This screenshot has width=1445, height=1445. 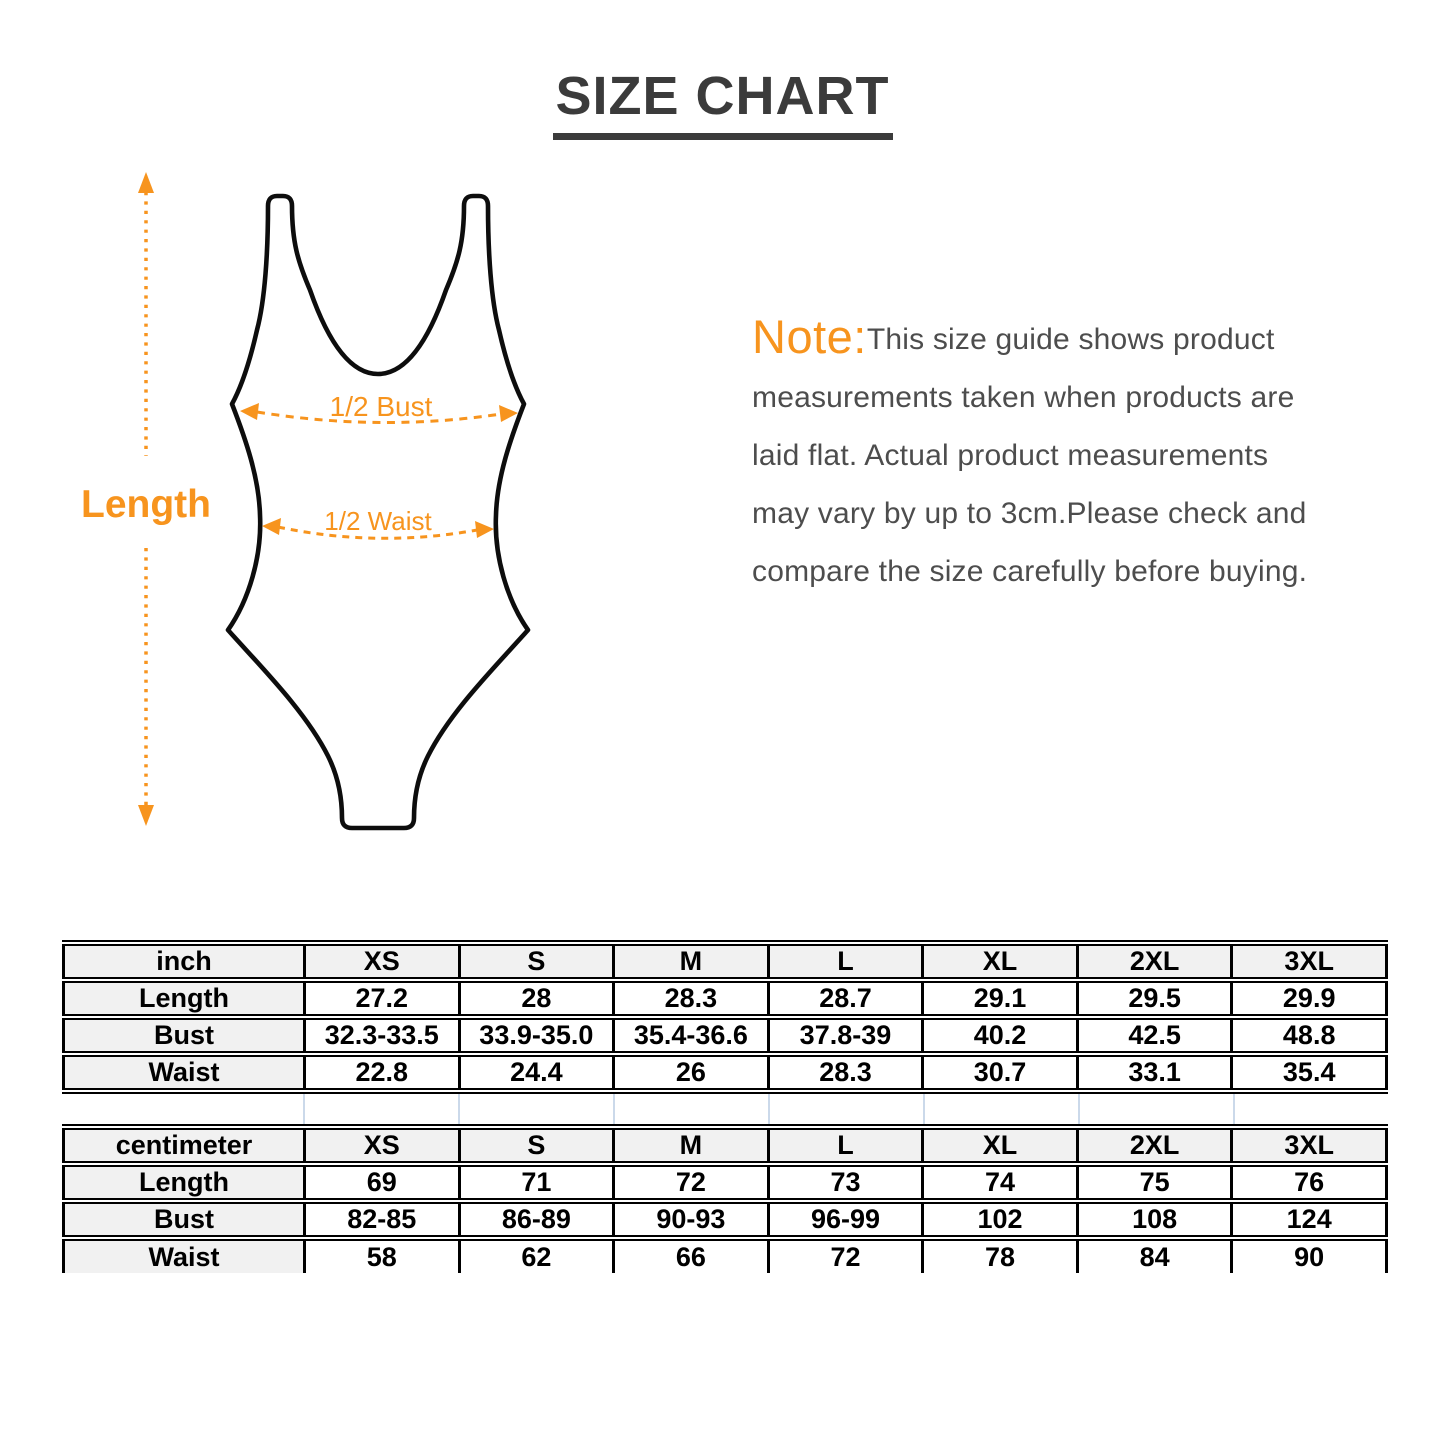 I want to click on measurement-value-cell: 71, so click(x=536, y=1182).